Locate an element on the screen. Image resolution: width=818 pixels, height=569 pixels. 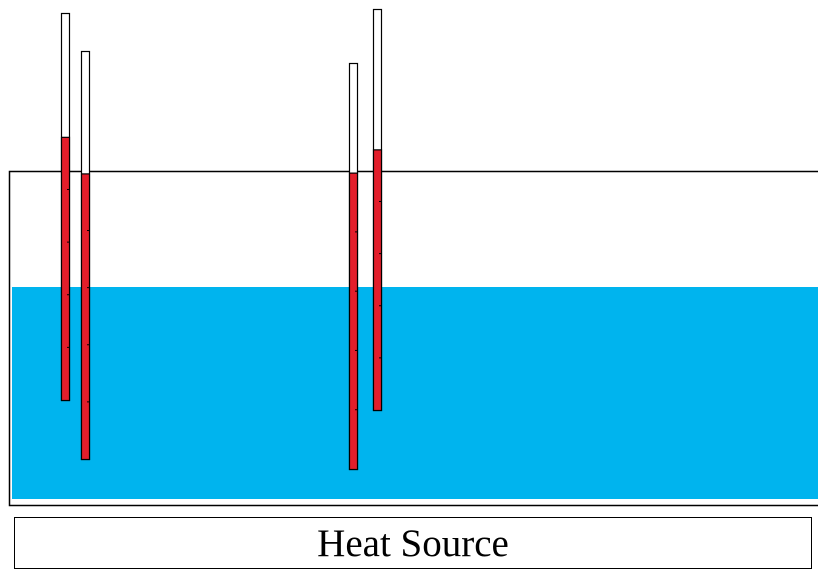
heat-source: Heat Source is located at coordinates (413, 543).